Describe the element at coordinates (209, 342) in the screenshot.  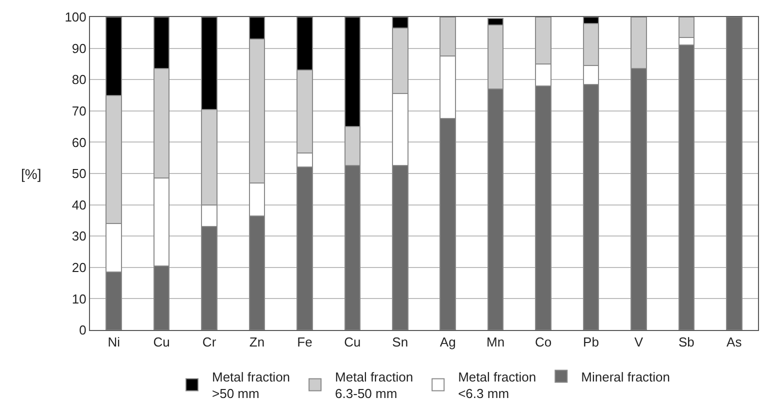
I see `x-tick-label: Cr` at that location.